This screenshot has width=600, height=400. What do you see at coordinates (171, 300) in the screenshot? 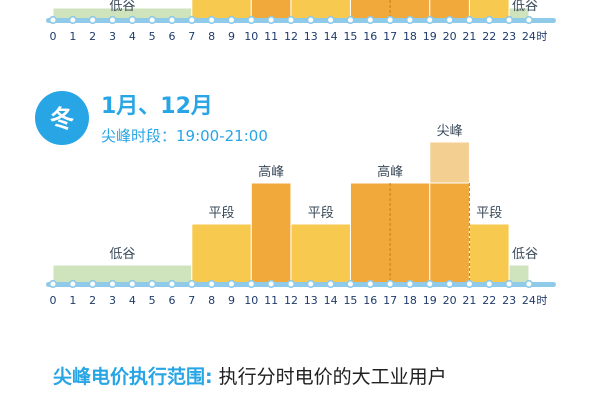
I see `winter-chart-tick-label: 6` at bounding box center [171, 300].